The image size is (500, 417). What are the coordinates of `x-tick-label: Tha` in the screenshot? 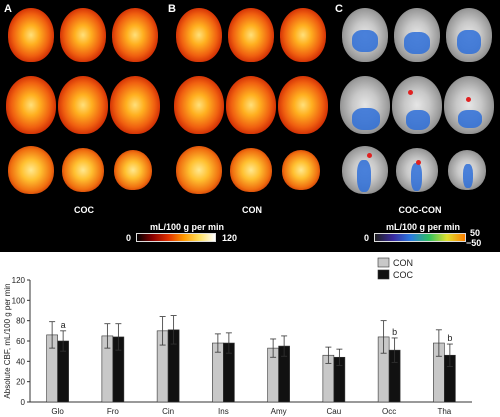 It's located at (444, 411).